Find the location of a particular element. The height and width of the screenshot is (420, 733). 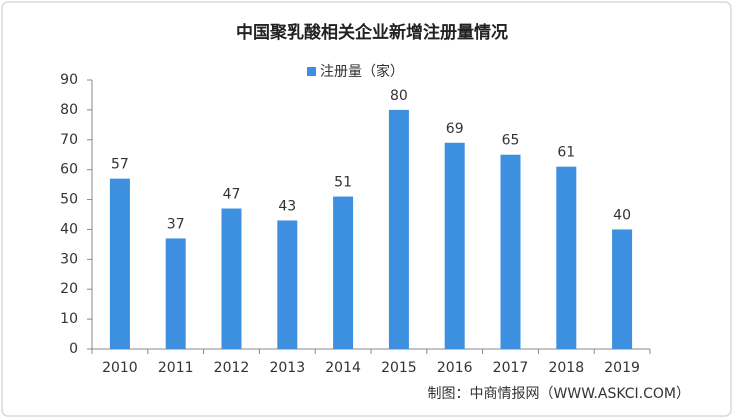

value-label: 47 is located at coordinates (232, 195).